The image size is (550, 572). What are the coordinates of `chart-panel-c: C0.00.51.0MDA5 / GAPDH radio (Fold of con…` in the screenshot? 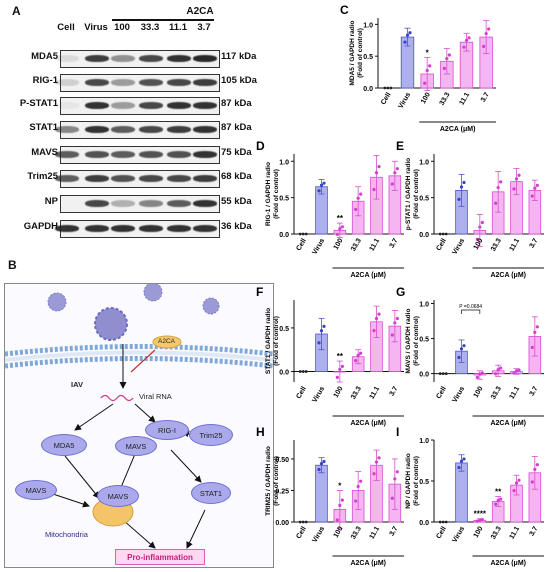 It's located at (418, 68).